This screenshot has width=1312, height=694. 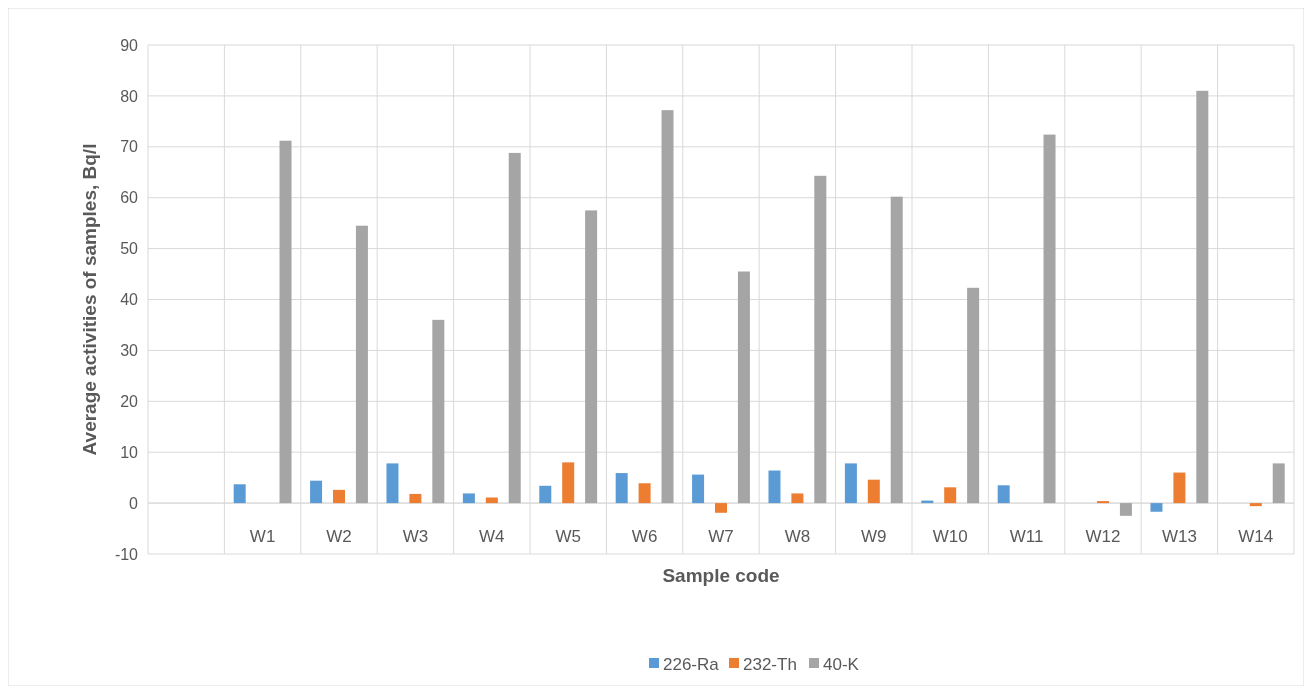 What do you see at coordinates (129, 300) in the screenshot?
I see `y-tick-label: 40` at bounding box center [129, 300].